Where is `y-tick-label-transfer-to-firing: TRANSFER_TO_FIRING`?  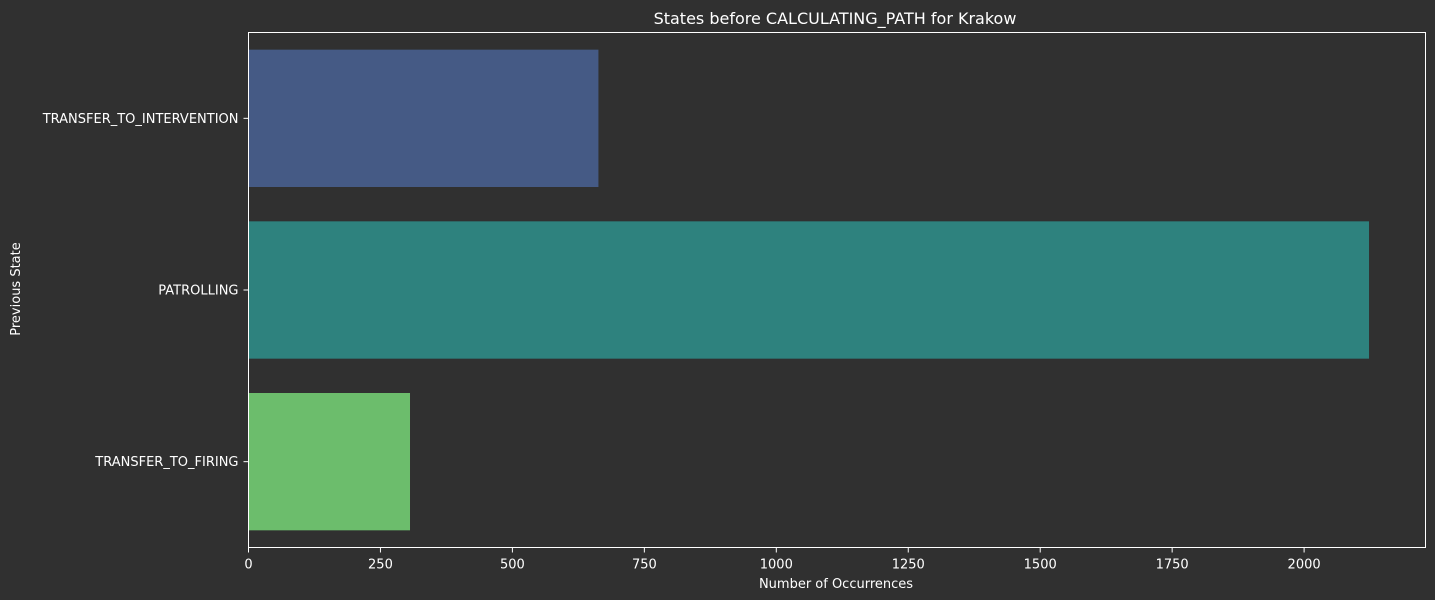 y-tick-label-transfer-to-firing: TRANSFER_TO_FIRING is located at coordinates (166, 462).